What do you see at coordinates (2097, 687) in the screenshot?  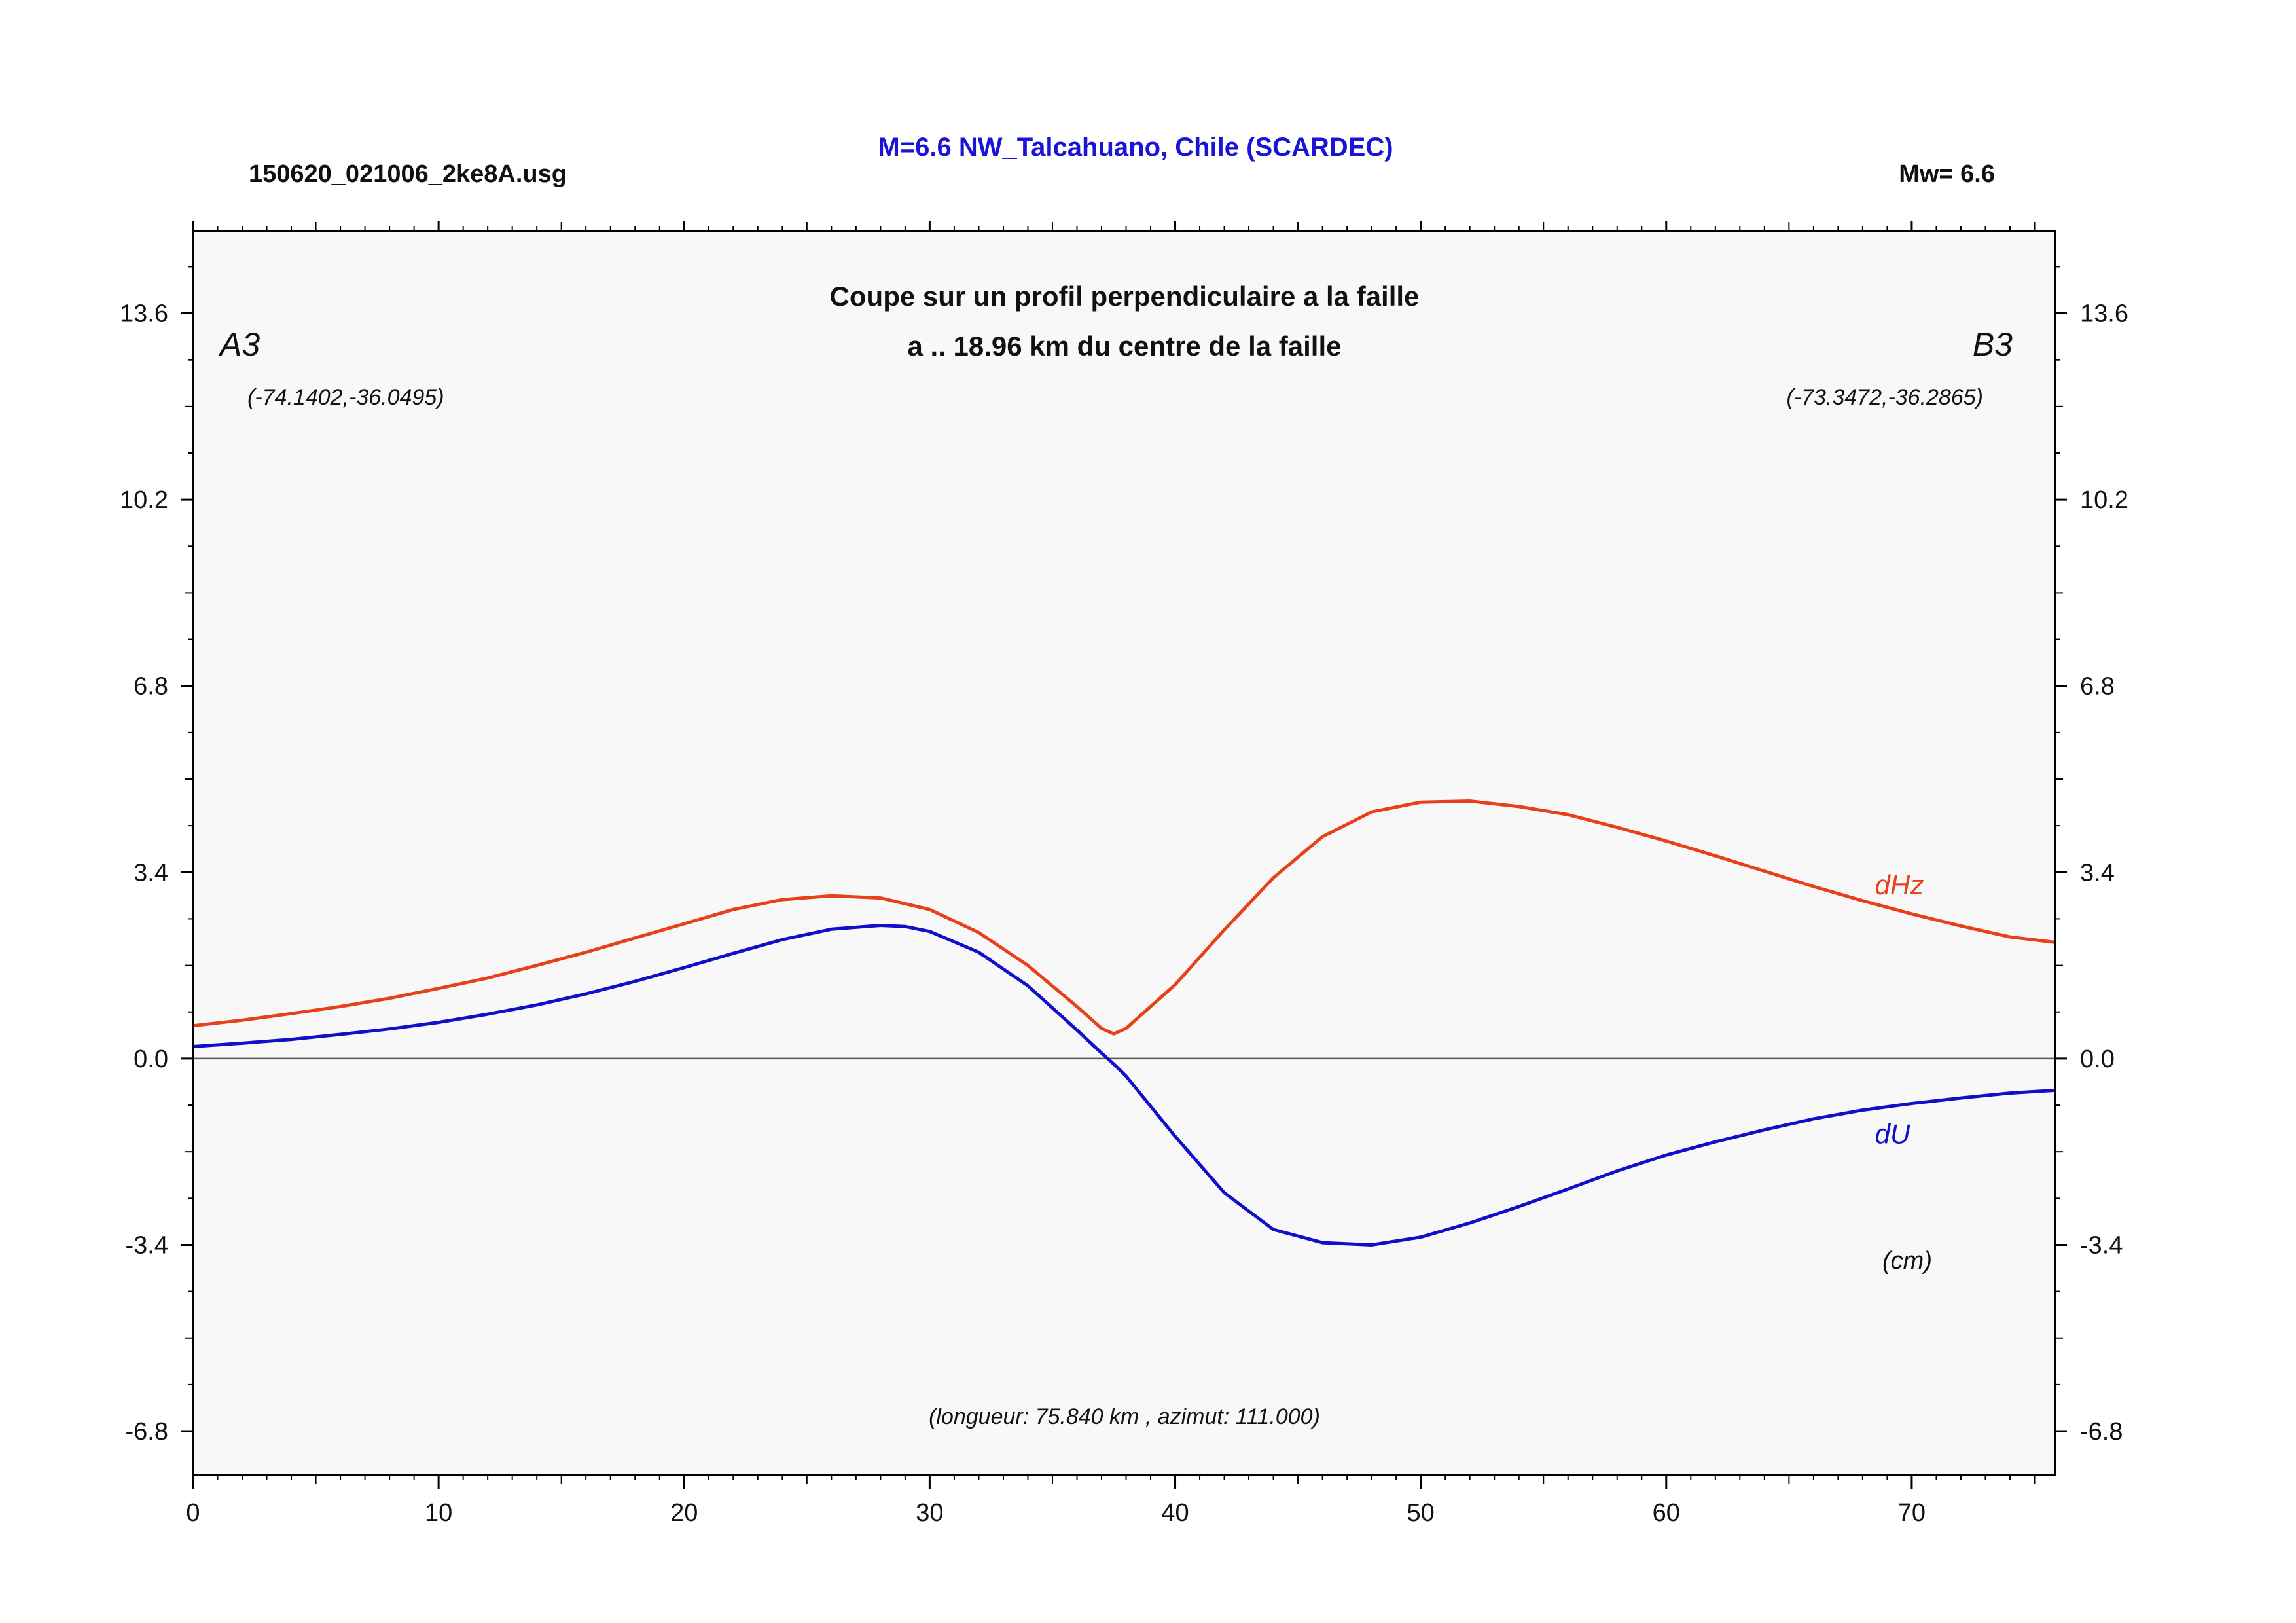 I see `y-tick-label-right: 6.8` at bounding box center [2097, 687].